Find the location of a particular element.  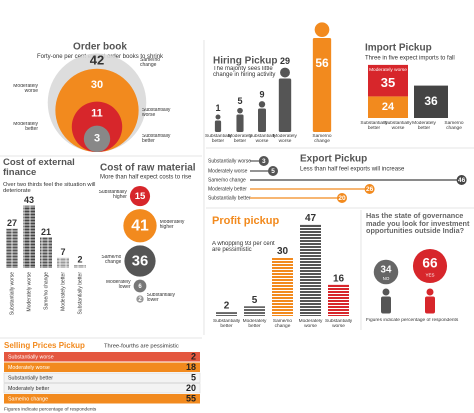

value-label: 16 is located at coordinates (339, 278).